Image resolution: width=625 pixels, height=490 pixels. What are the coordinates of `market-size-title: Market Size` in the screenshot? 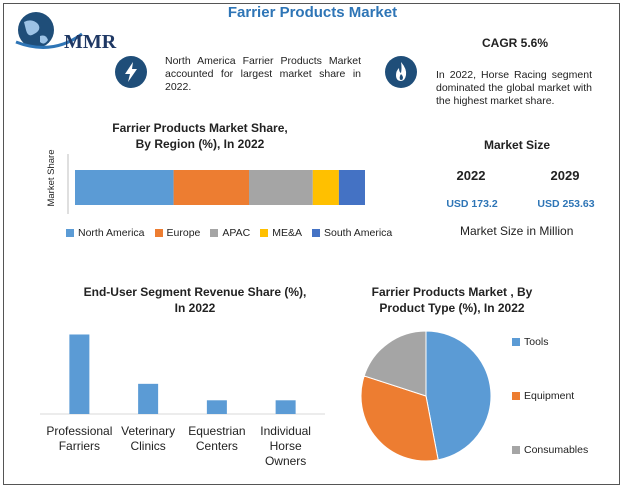 It's located at (517, 145).